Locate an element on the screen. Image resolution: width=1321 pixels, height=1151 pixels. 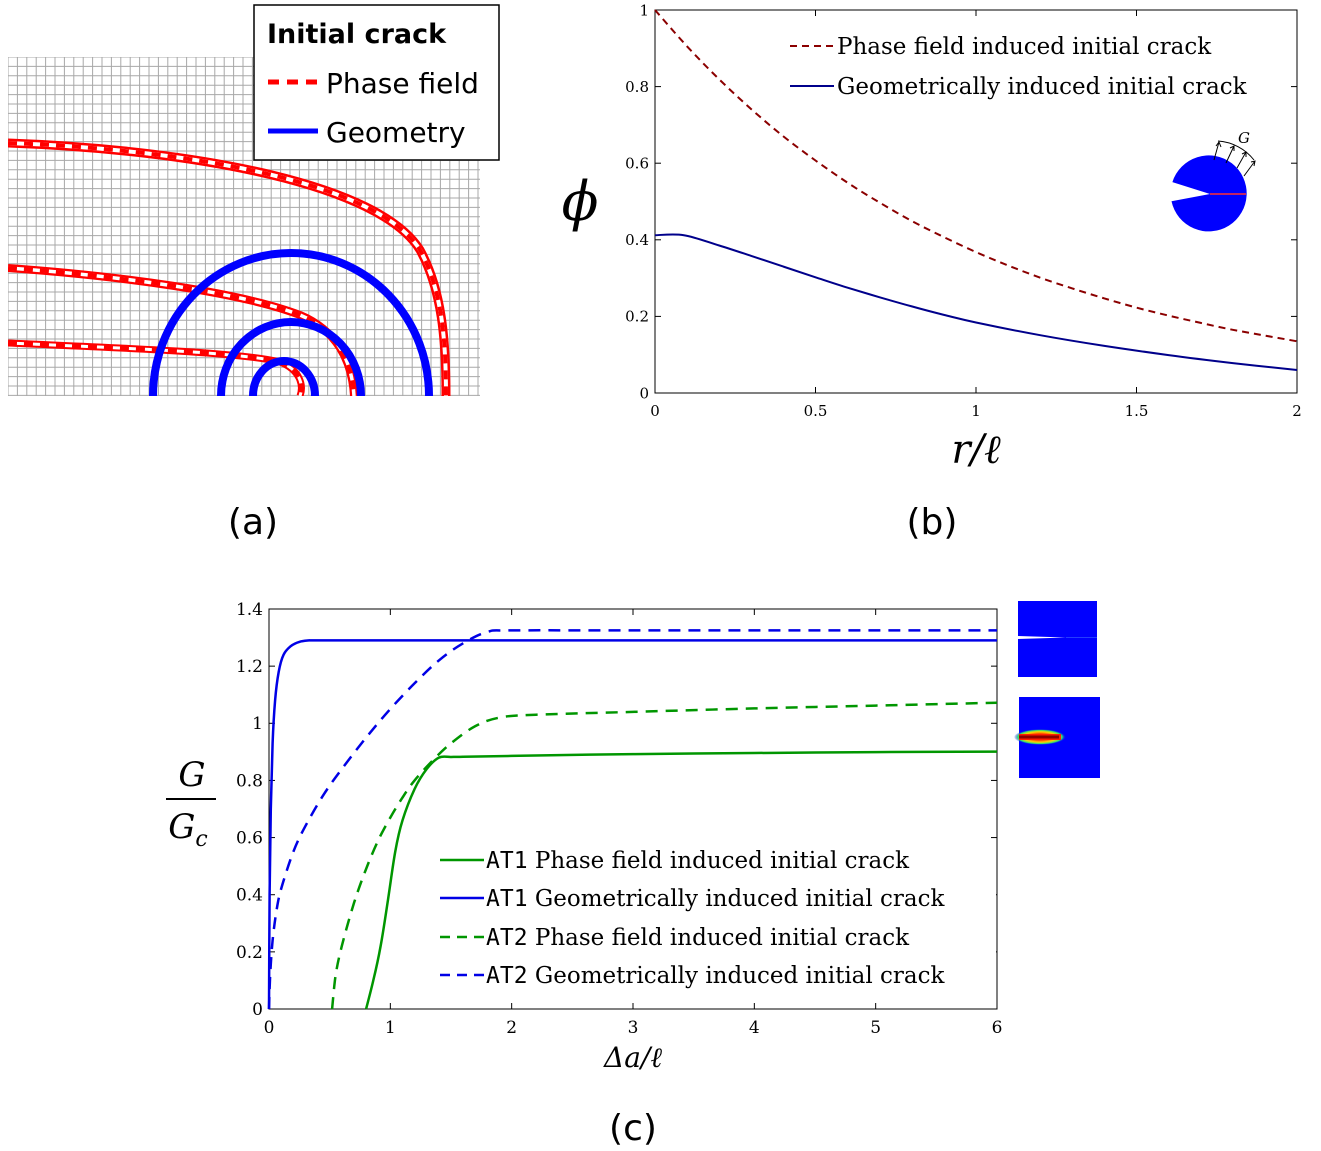
panel-c-y-tick-label: 0.8 is located at coordinates (249, 781).